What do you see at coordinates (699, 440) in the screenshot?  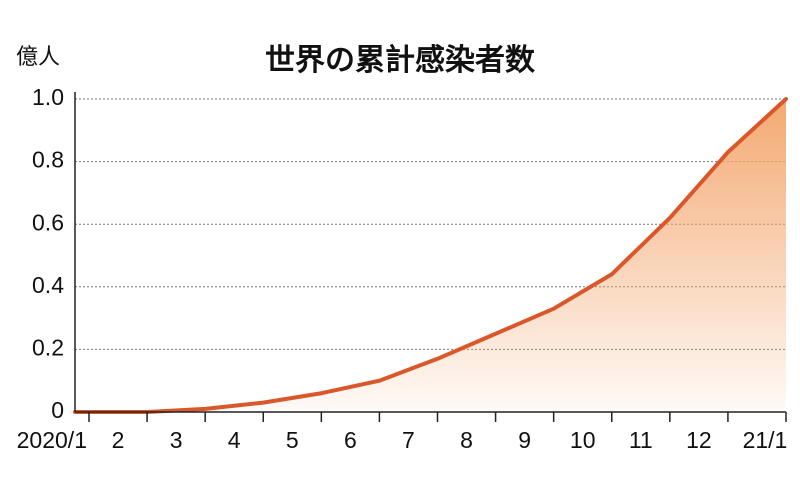 I see `x-tick-label: 12` at bounding box center [699, 440].